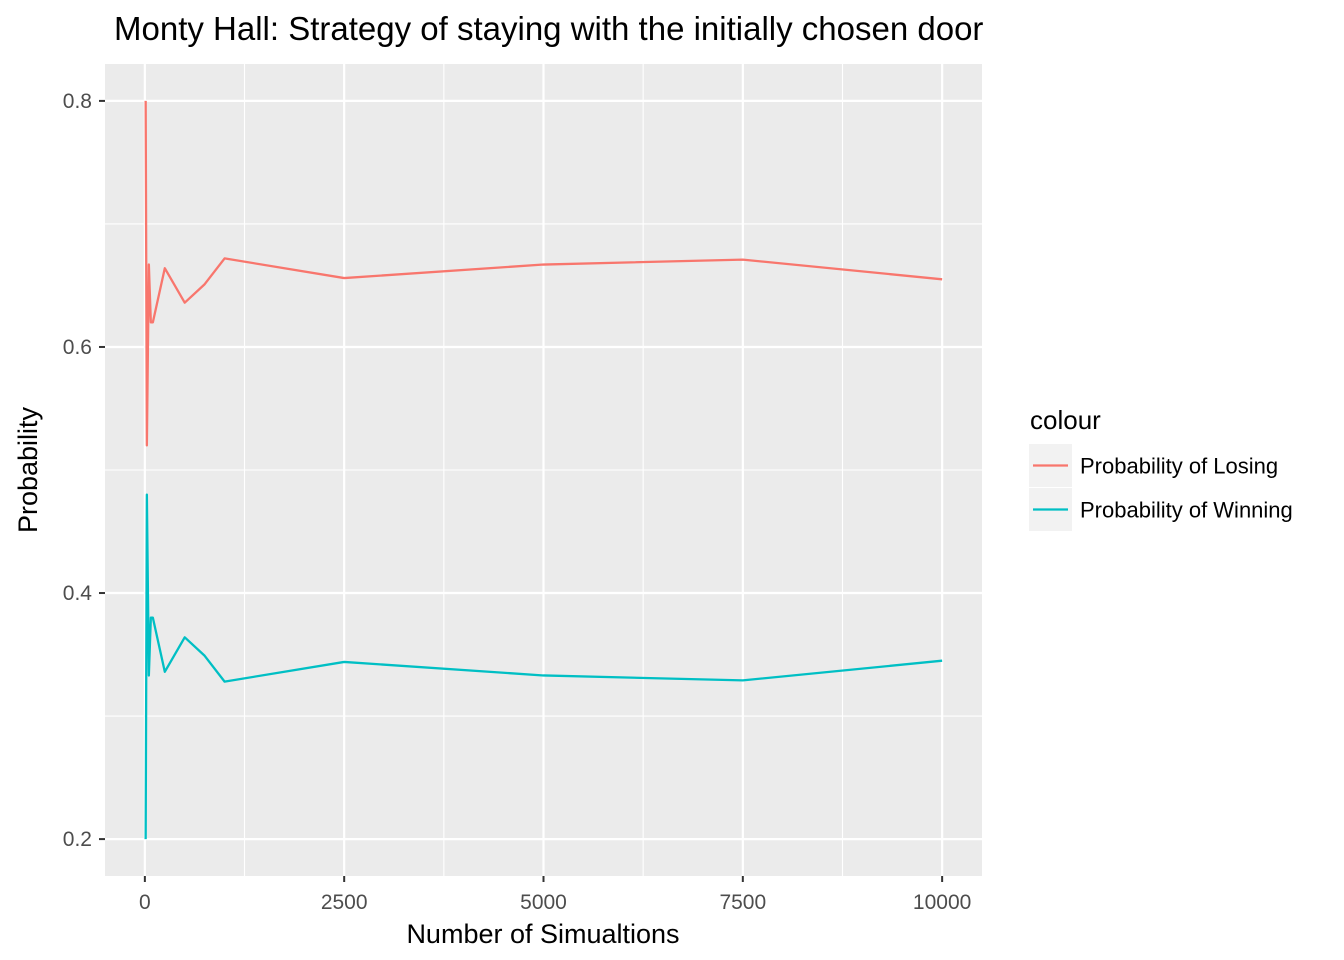 The image size is (1344, 960). I want to click on x-tick-label: 7500, so click(742, 902).